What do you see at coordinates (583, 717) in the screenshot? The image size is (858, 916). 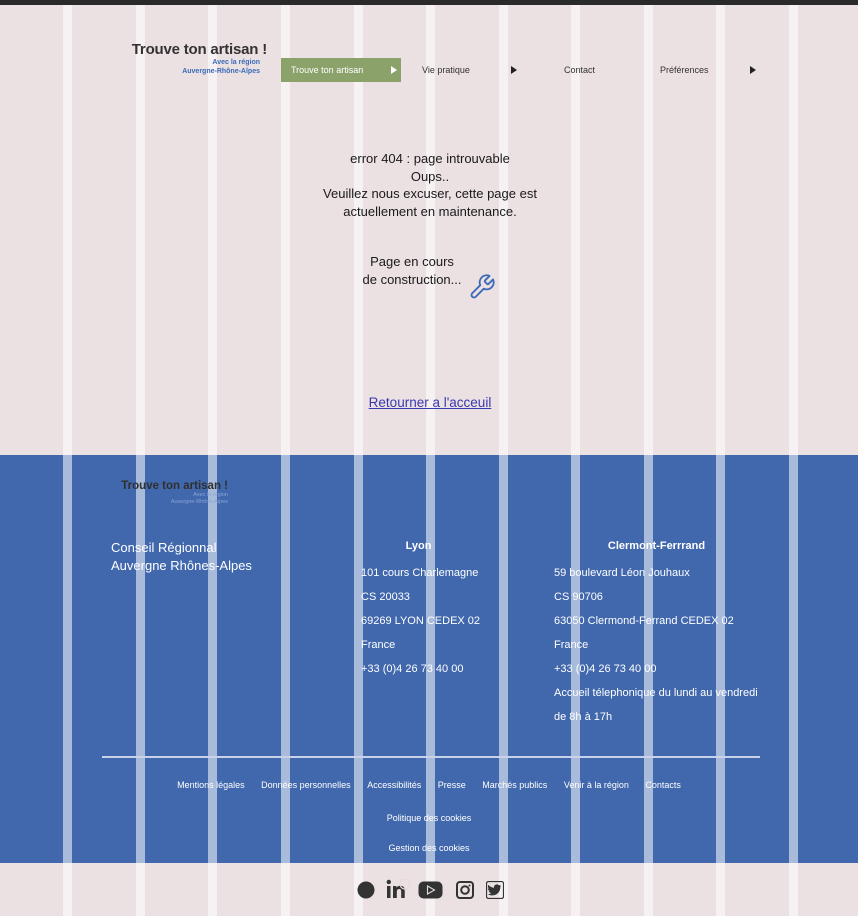 I see `opening-hours: de 8h à 17h` at bounding box center [583, 717].